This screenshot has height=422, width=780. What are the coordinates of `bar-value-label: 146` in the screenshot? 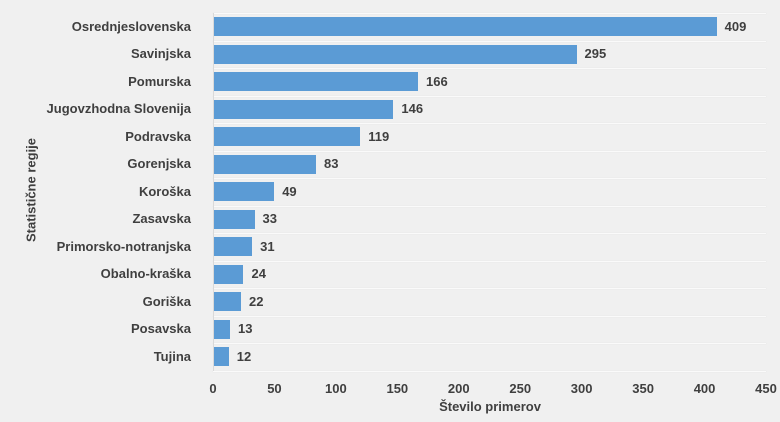 It's located at (412, 109).